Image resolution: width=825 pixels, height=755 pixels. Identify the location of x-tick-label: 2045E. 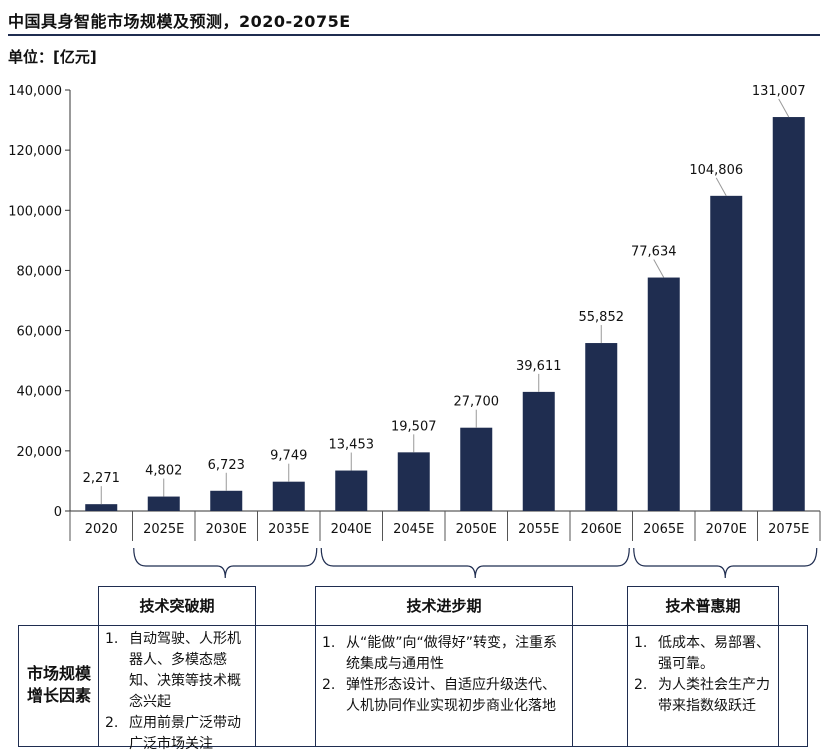
(413, 529).